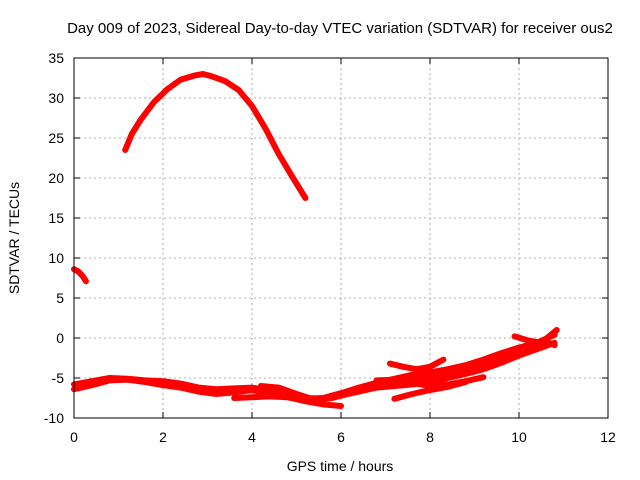 The height and width of the screenshot is (480, 640). Describe the element at coordinates (535, 336) in the screenshot. I see `series-low-h` at that location.